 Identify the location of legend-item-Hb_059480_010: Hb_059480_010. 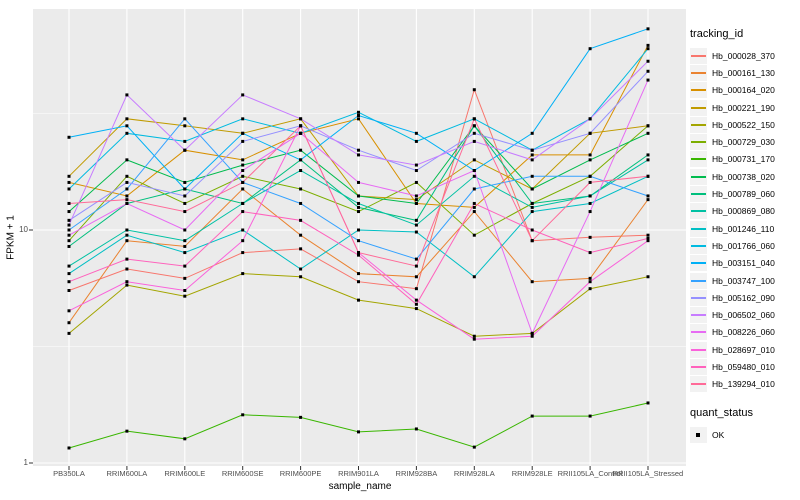
(745, 366).